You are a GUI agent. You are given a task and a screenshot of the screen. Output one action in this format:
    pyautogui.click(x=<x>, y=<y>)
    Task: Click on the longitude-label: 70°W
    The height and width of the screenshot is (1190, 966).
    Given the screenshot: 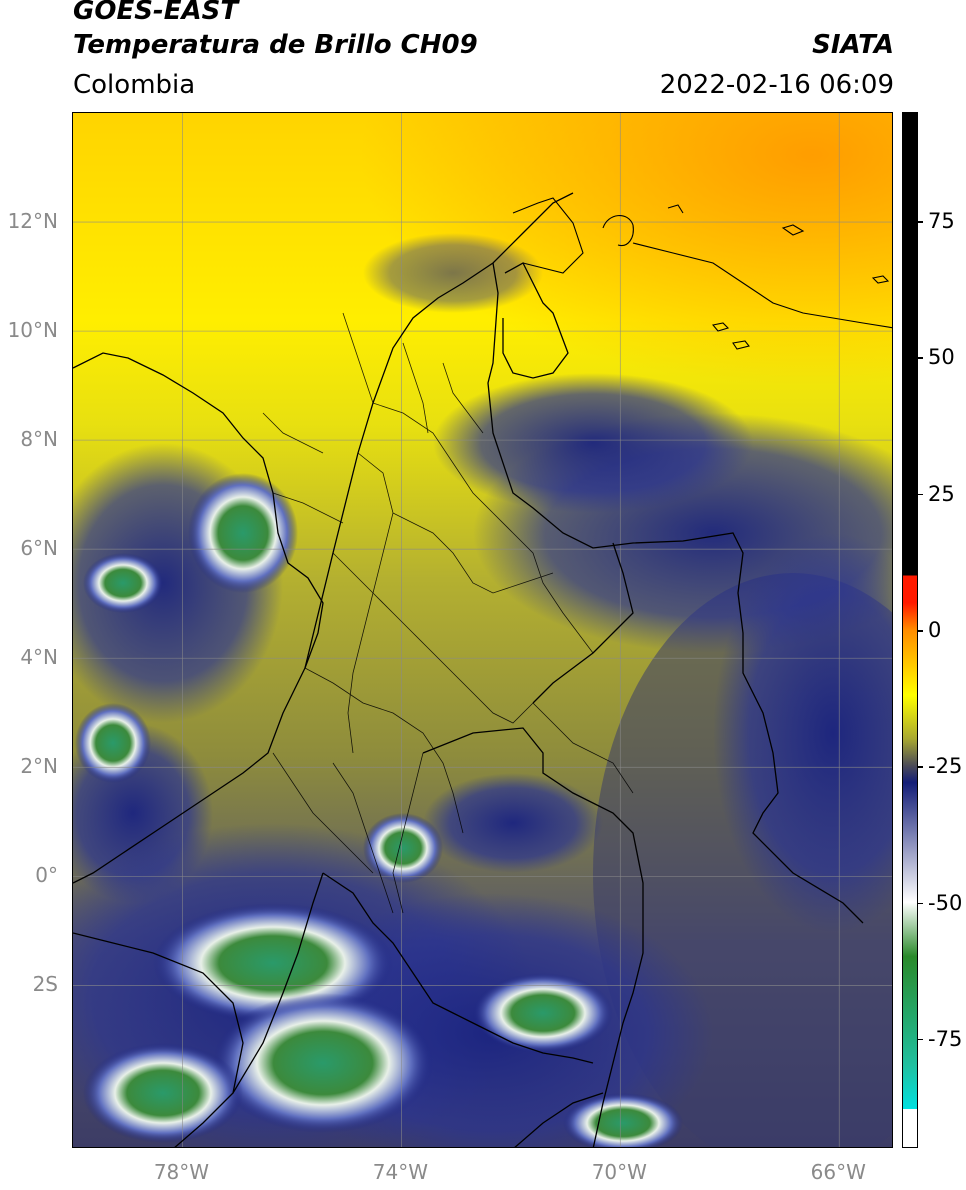 What is the action you would take?
    pyautogui.click(x=619, y=1172)
    